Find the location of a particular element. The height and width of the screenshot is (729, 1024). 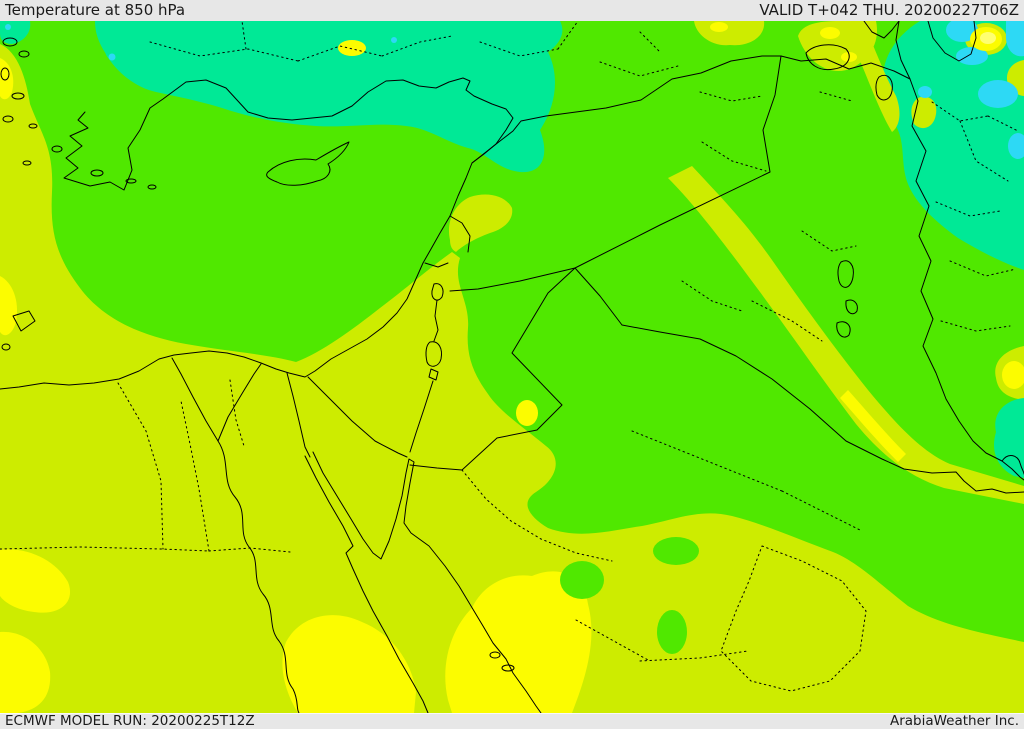

suez-canal is located at coordinates (298, 415).